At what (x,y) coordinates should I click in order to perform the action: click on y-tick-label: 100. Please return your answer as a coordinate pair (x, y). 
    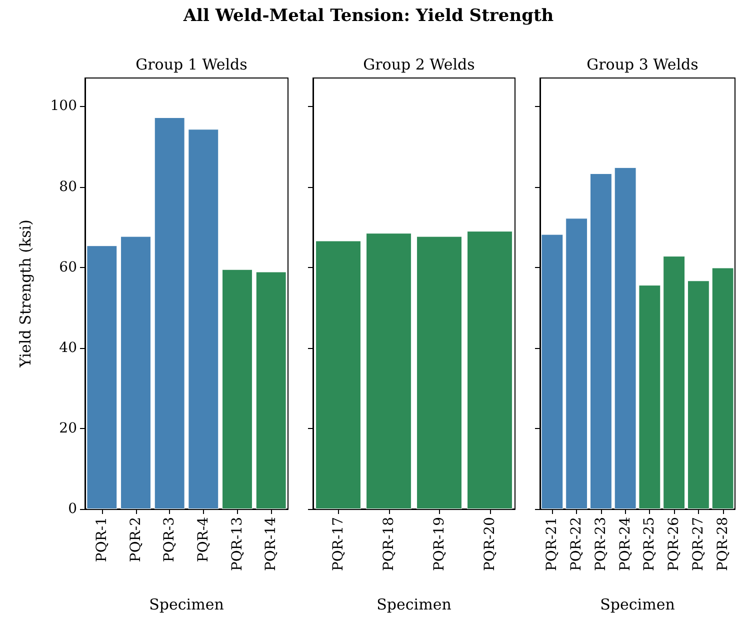
    Looking at the image, I should click on (63, 106).